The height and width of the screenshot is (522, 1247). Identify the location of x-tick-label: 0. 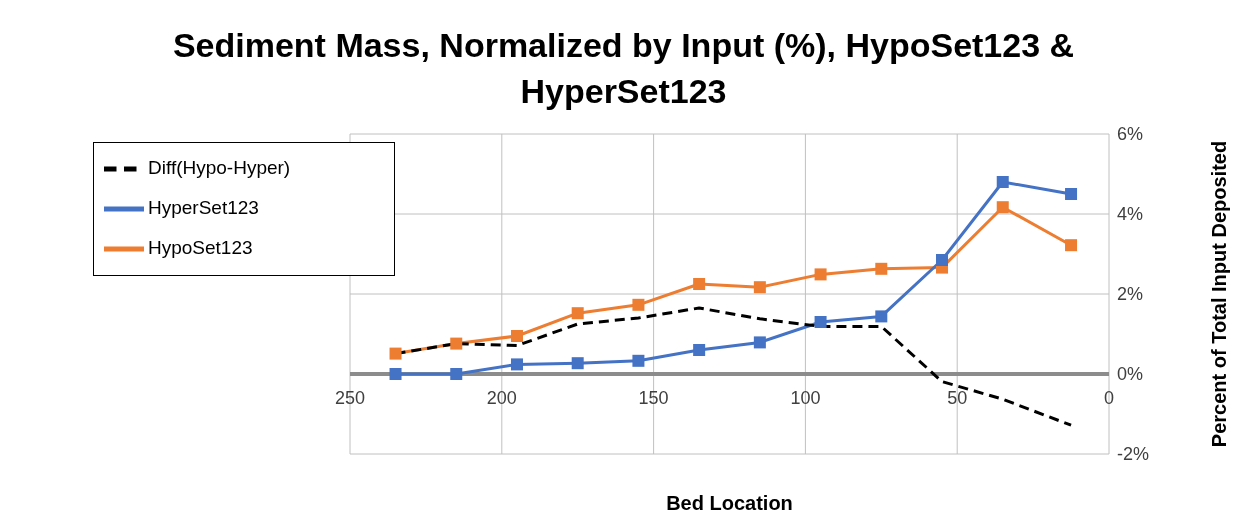
(1109, 398).